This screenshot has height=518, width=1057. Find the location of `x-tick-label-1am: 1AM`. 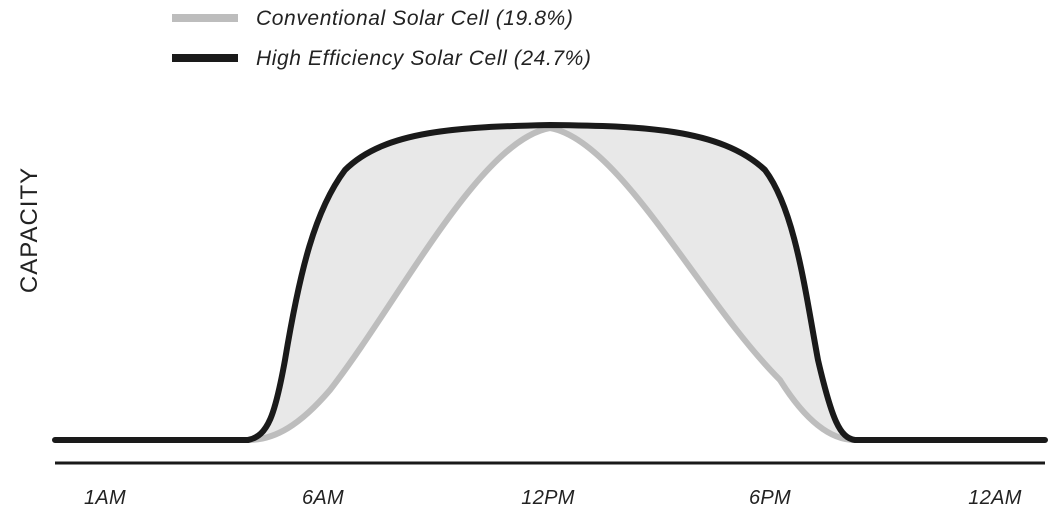

x-tick-label-1am: 1AM is located at coordinates (105, 498).